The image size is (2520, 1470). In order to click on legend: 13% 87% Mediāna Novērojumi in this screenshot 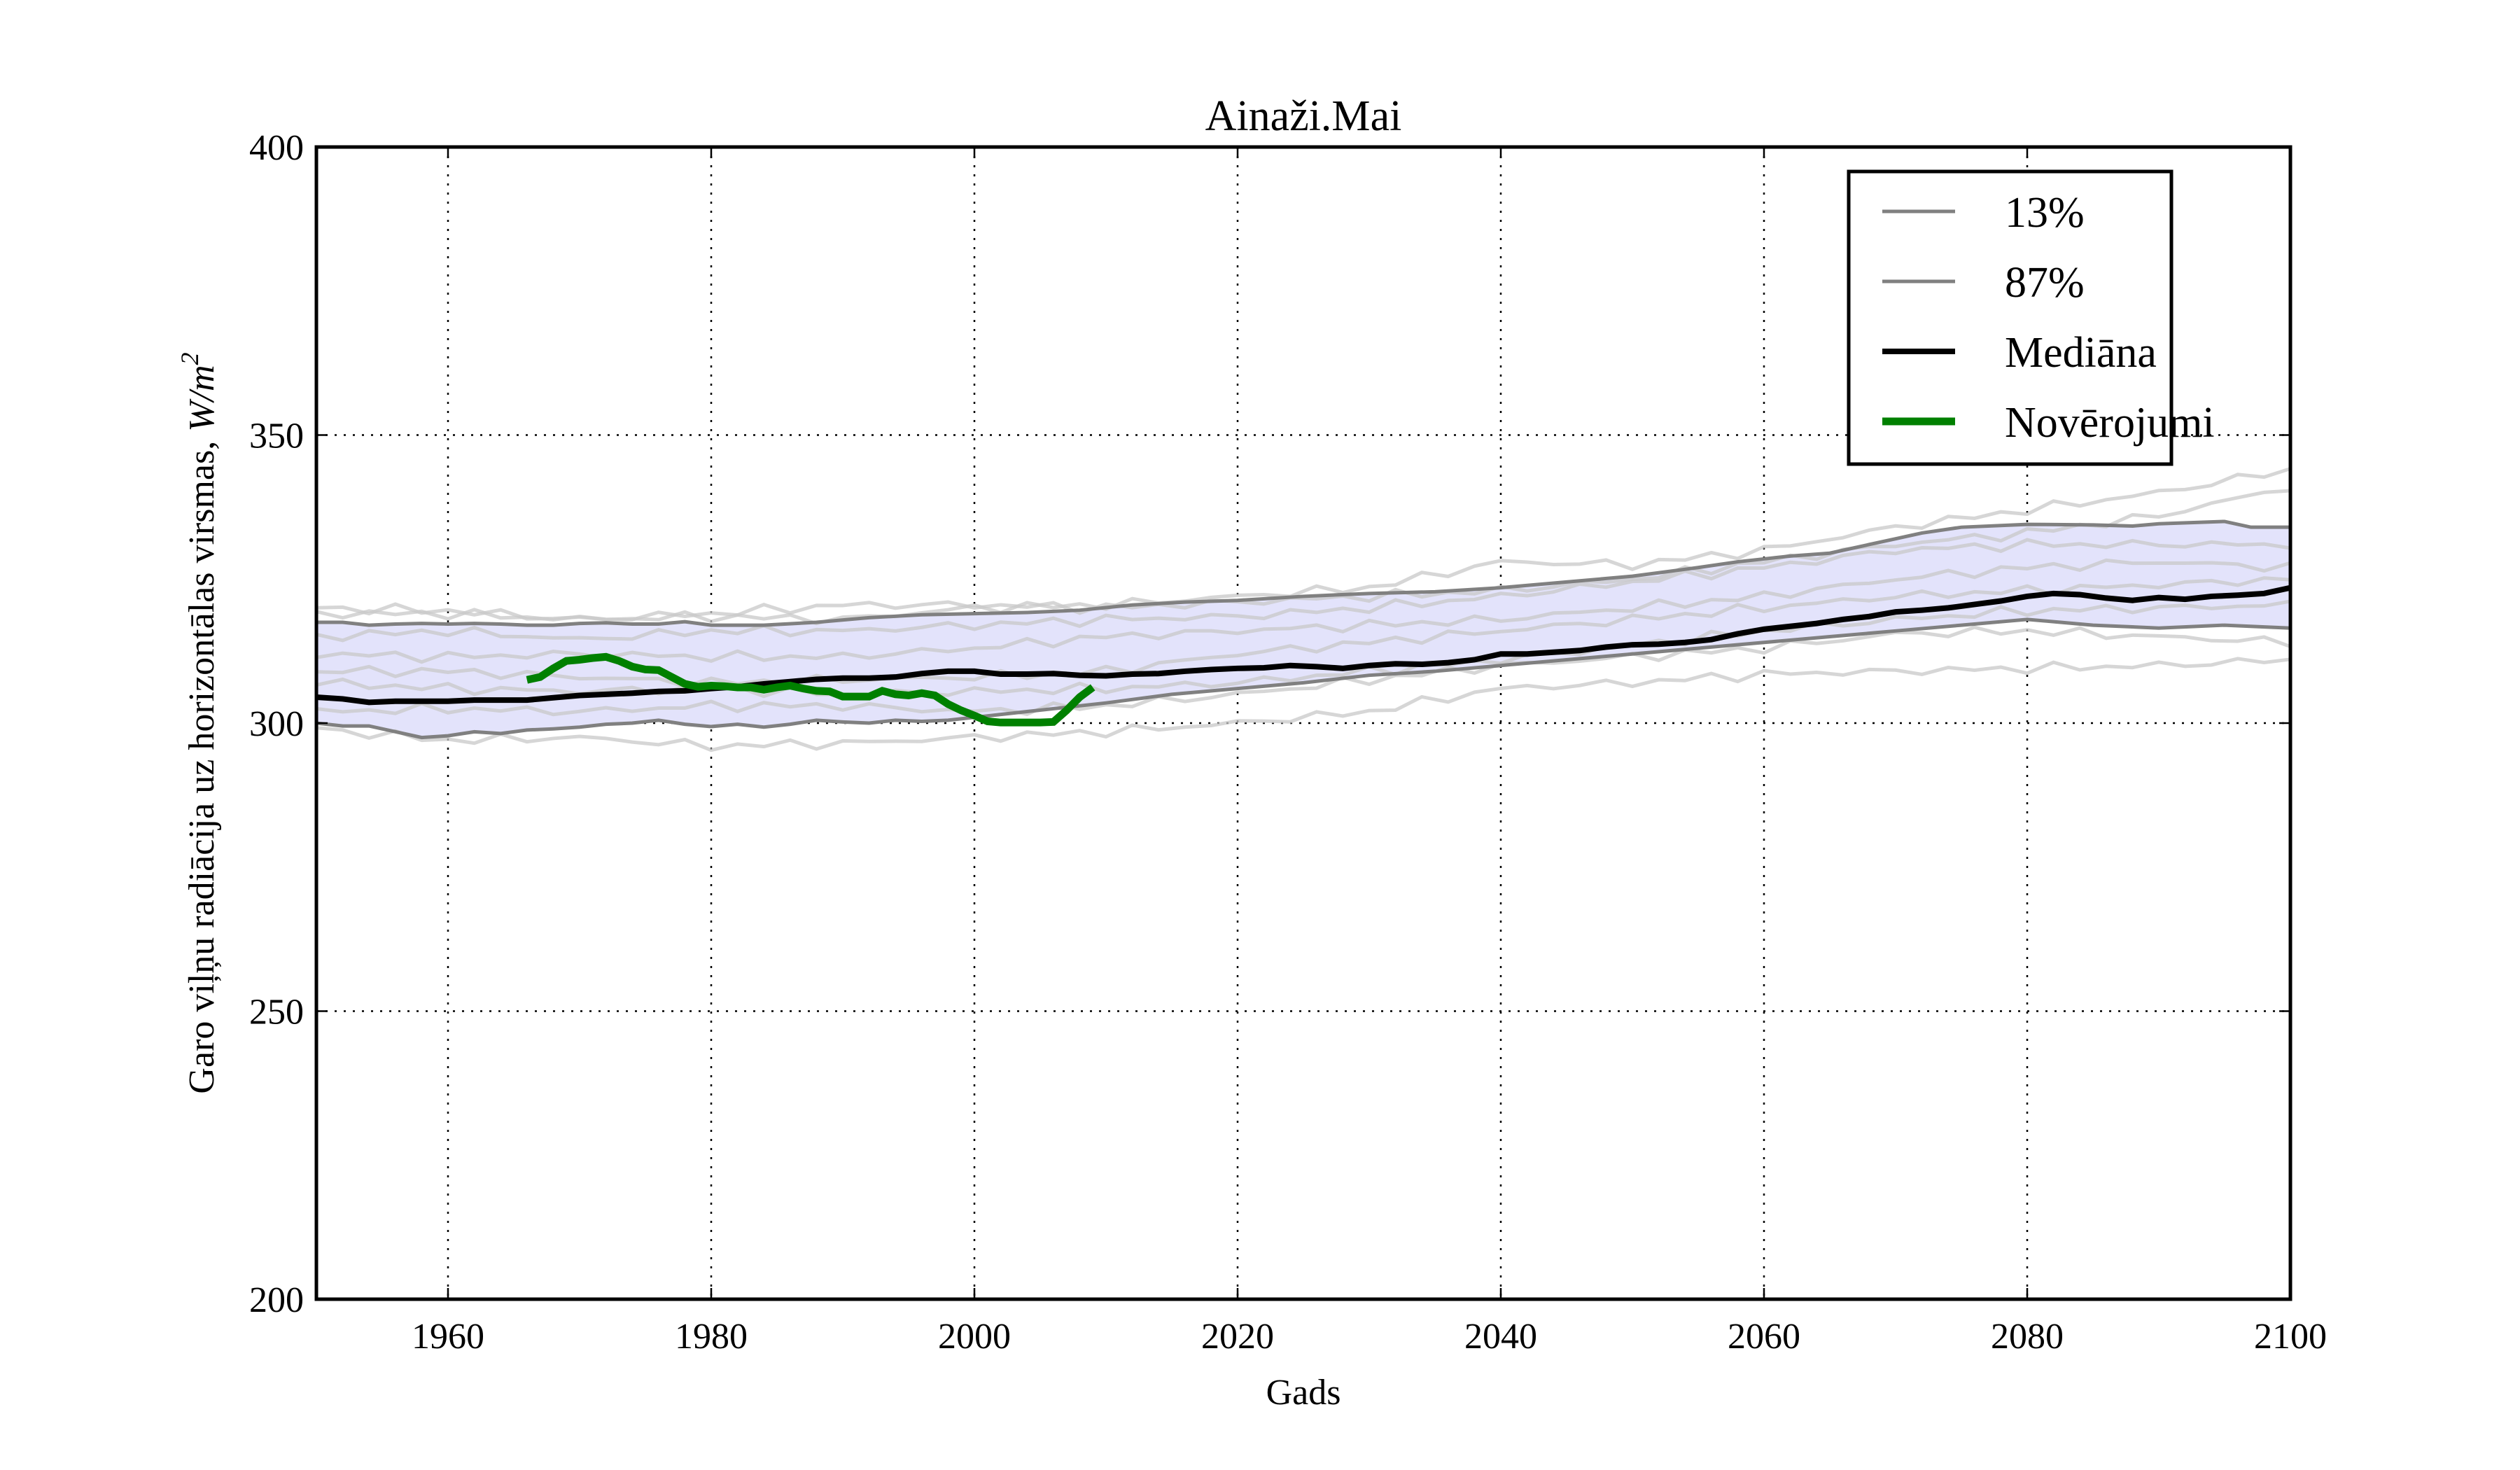, I will do `click(2031, 317)`.